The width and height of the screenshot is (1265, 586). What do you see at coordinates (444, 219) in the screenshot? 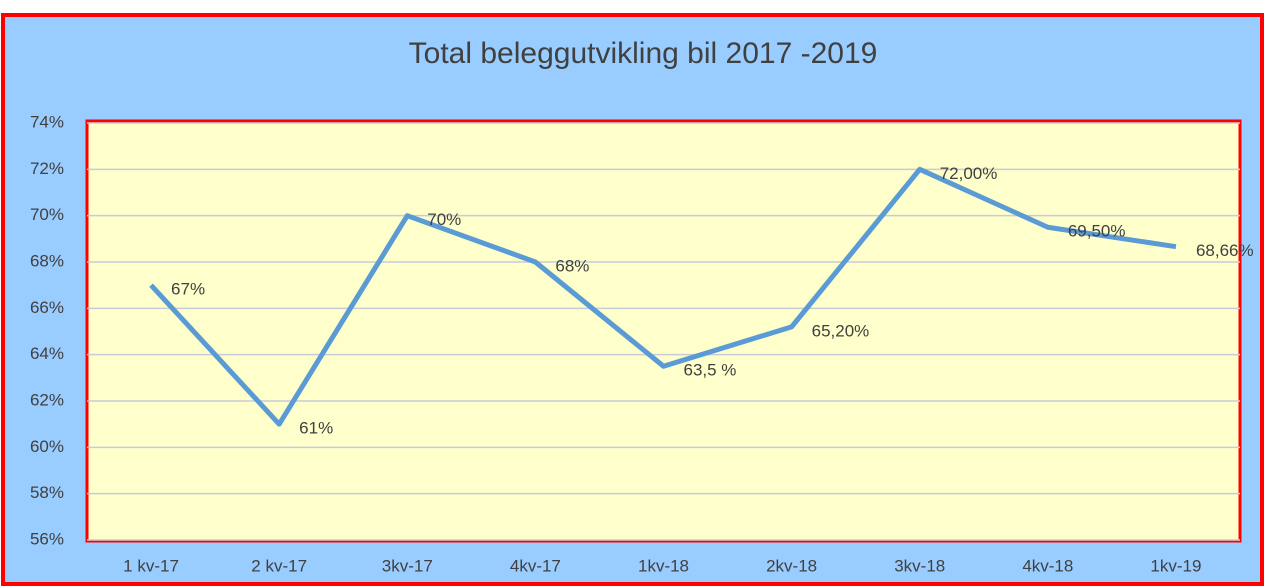
I see `data-label: 70%` at bounding box center [444, 219].